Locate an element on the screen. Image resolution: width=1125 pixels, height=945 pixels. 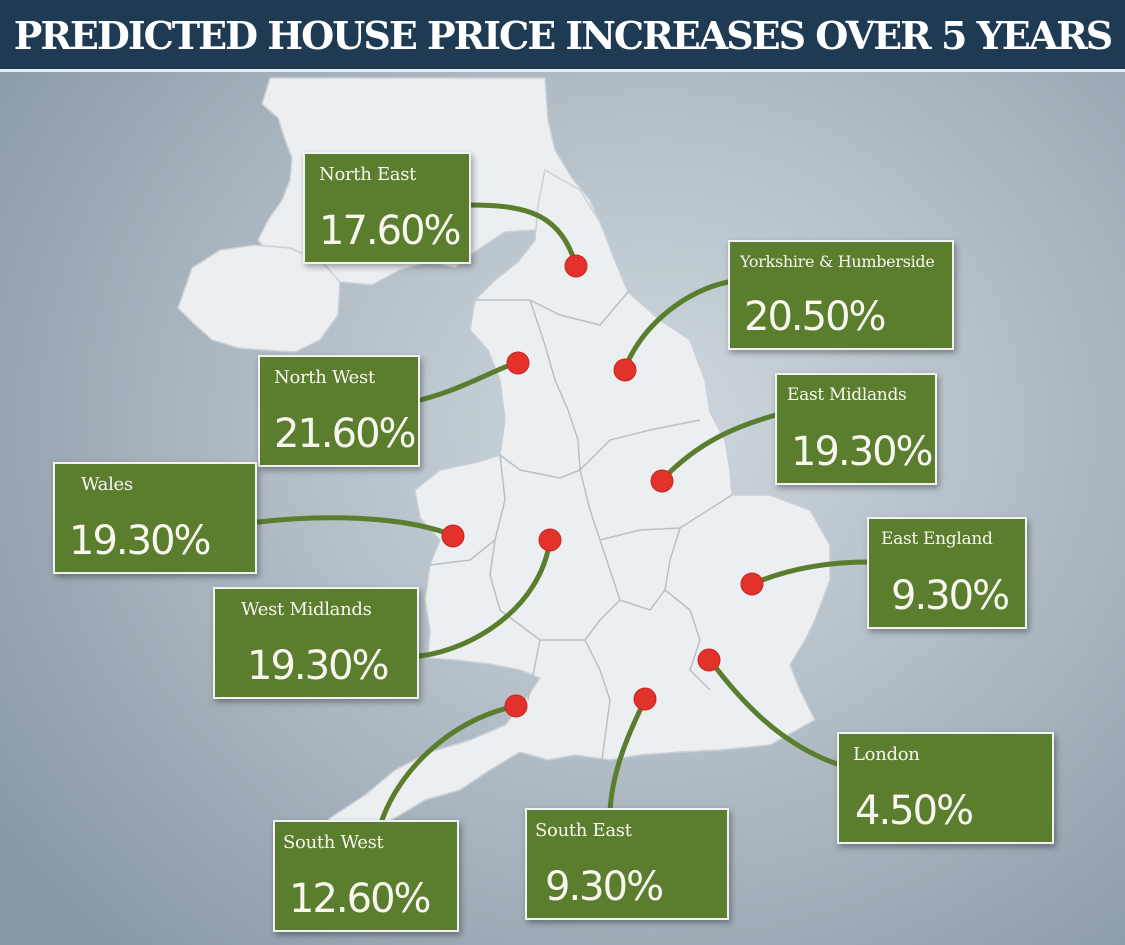
marker-north-east is located at coordinates (576, 266).